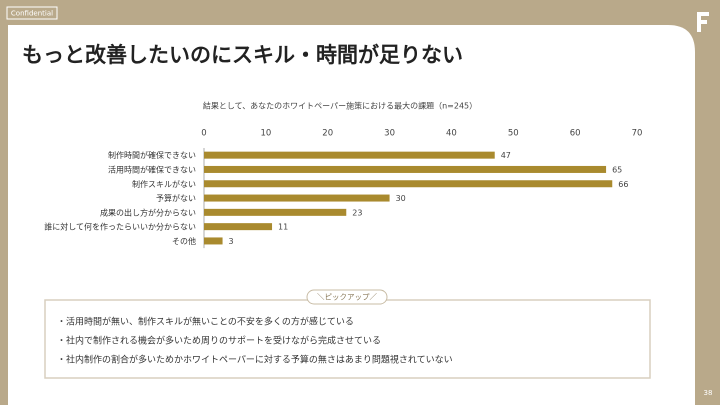 The width and height of the screenshot is (720, 405). I want to click on value-label: 23, so click(357, 212).